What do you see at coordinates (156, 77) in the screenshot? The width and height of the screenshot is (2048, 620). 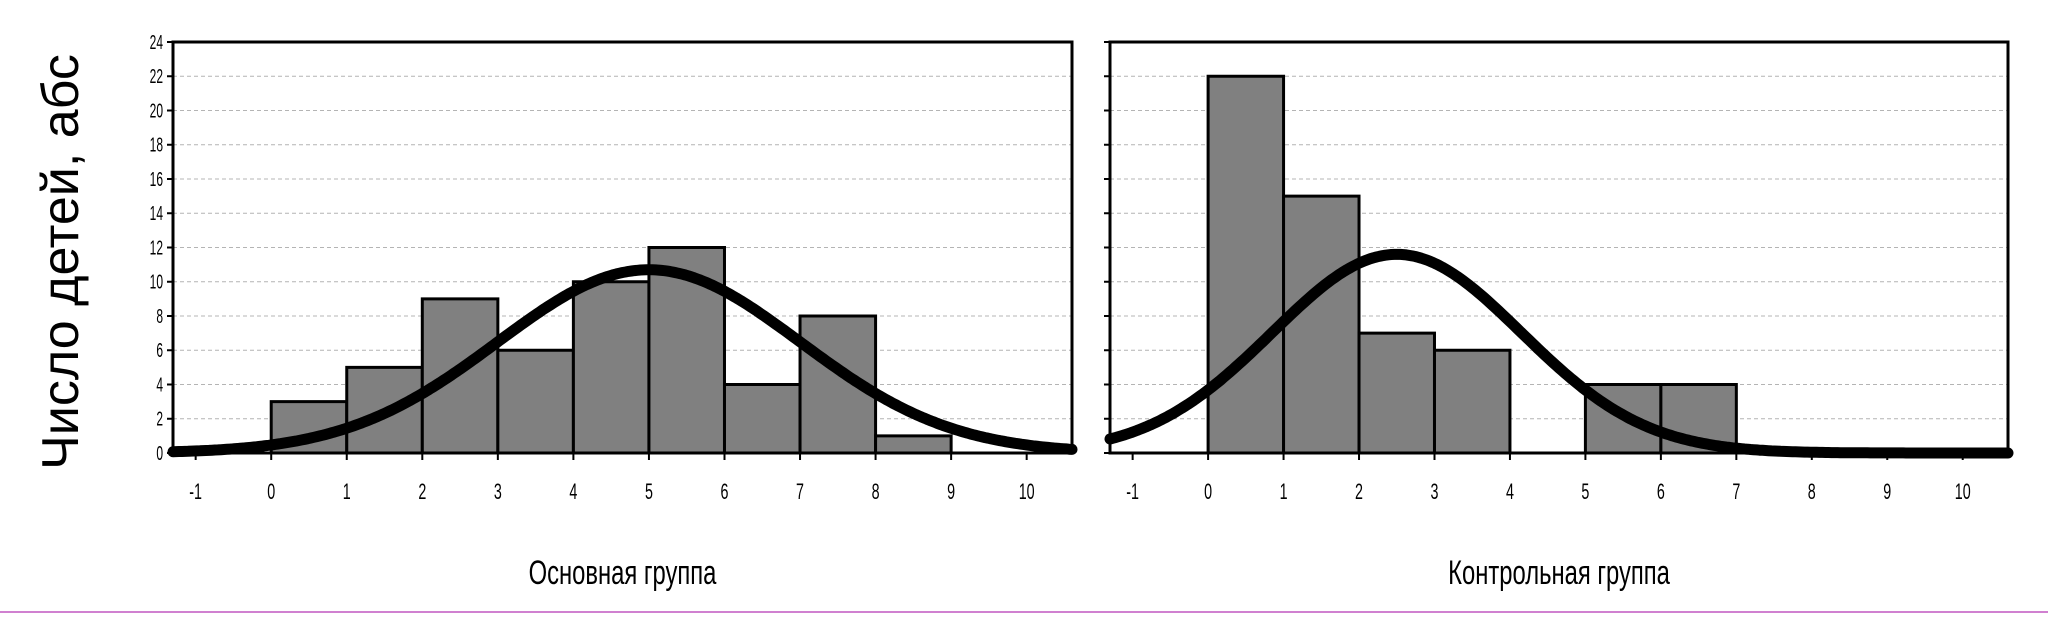 I see `y-tick-label: 22` at bounding box center [156, 77].